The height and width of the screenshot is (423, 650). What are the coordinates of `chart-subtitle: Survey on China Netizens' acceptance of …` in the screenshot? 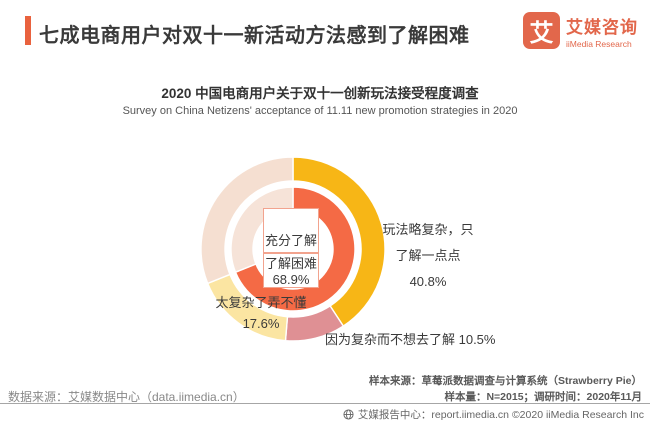 It's located at (320, 111).